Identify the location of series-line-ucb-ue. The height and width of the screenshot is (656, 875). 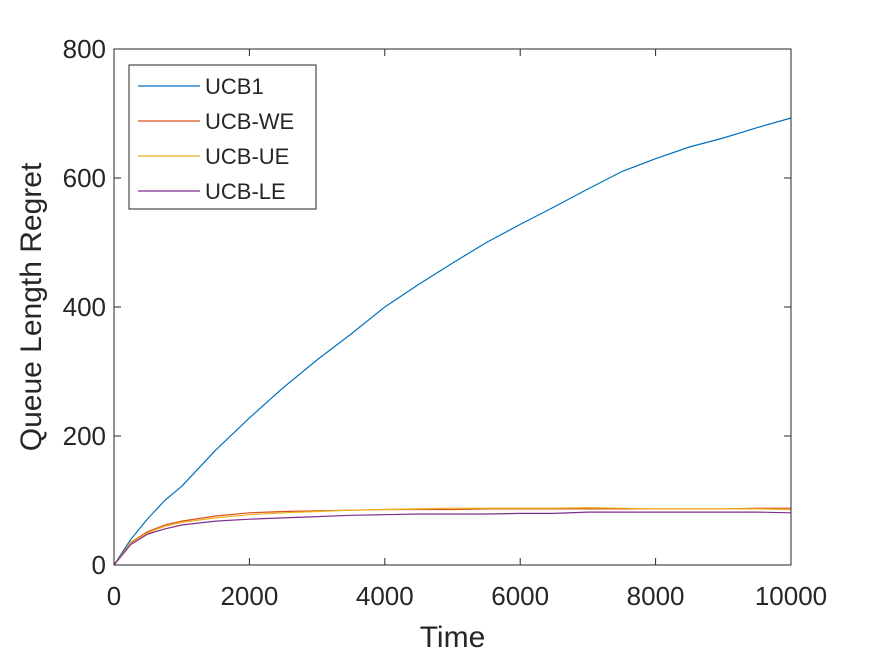
(452, 536).